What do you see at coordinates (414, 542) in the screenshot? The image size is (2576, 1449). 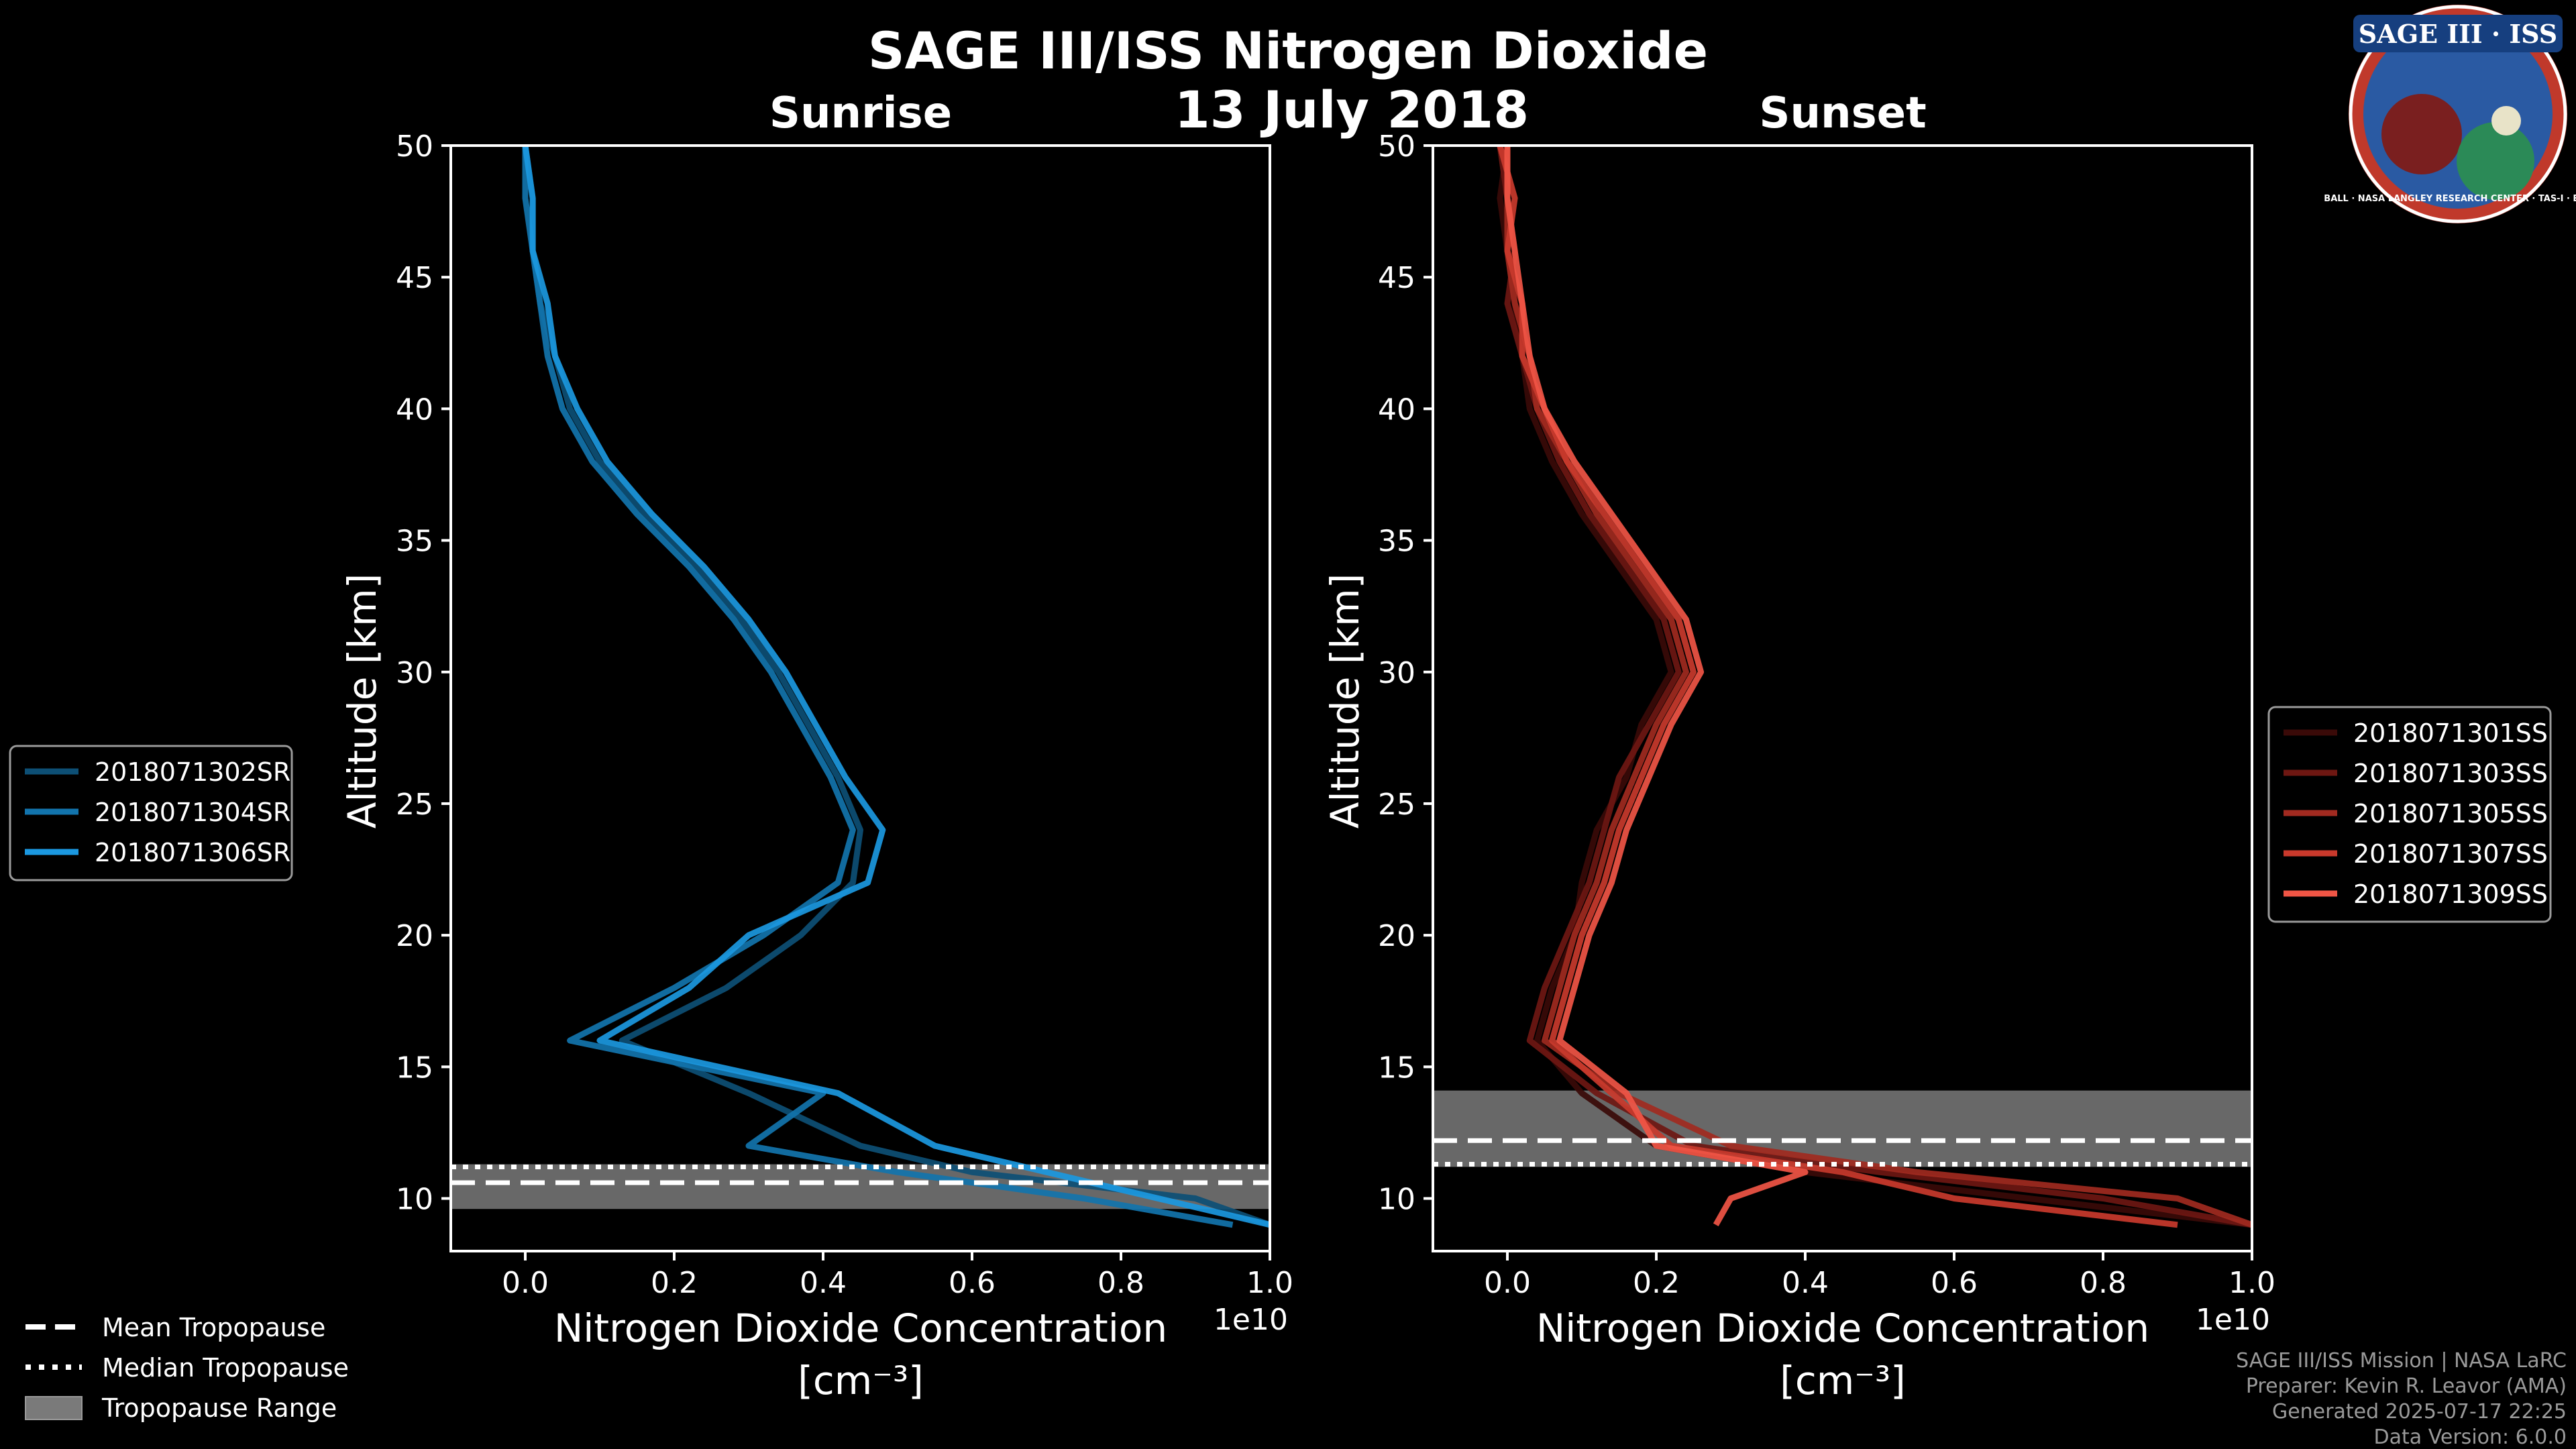 I see `sunrise-y-tick-label: 35` at bounding box center [414, 542].